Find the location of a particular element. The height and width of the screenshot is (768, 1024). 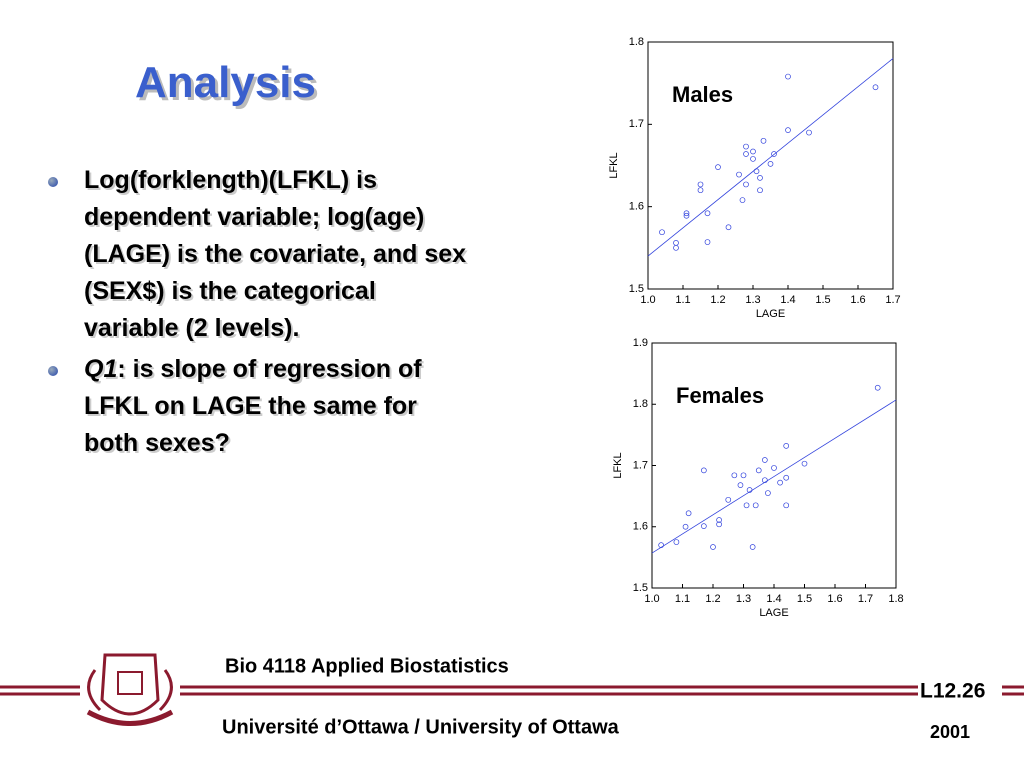

y-tick-label: 1.5 is located at coordinates (636, 289).